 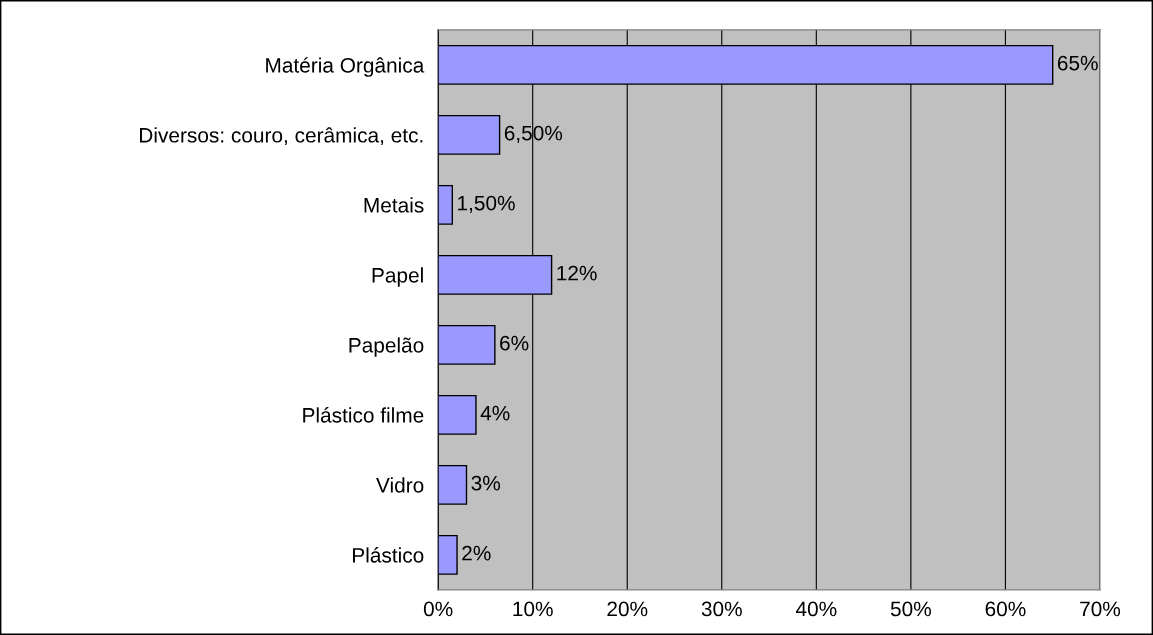 What do you see at coordinates (1100, 609) in the screenshot?
I see `x-tick-label: 70%` at bounding box center [1100, 609].